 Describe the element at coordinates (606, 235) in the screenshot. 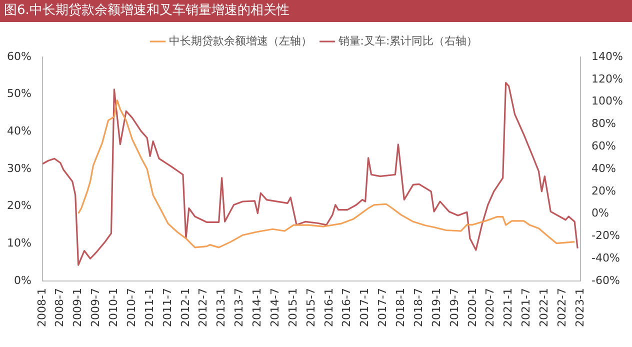

I see `y2-tick-label: -20%` at that location.